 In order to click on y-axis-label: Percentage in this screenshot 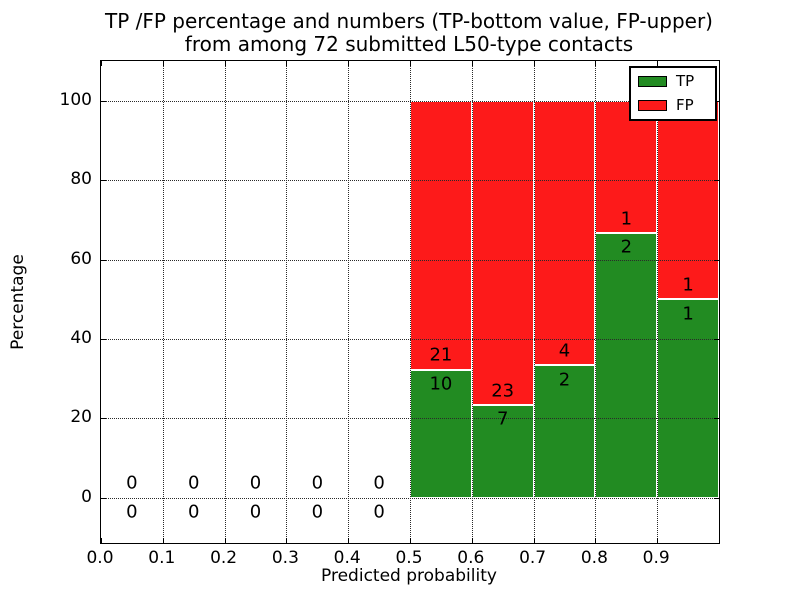, I will do `click(18, 302)`.